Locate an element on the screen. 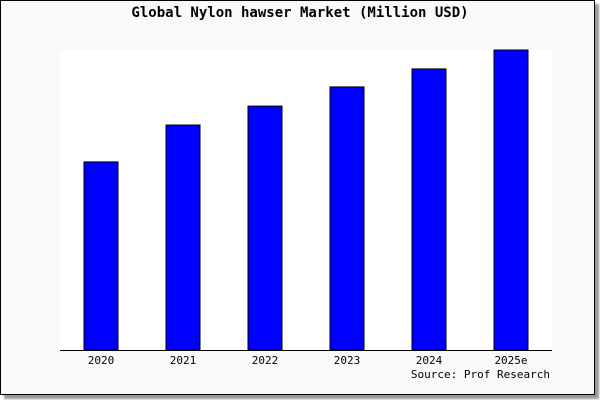 This screenshot has width=600, height=400. bar-2021 is located at coordinates (183, 237).